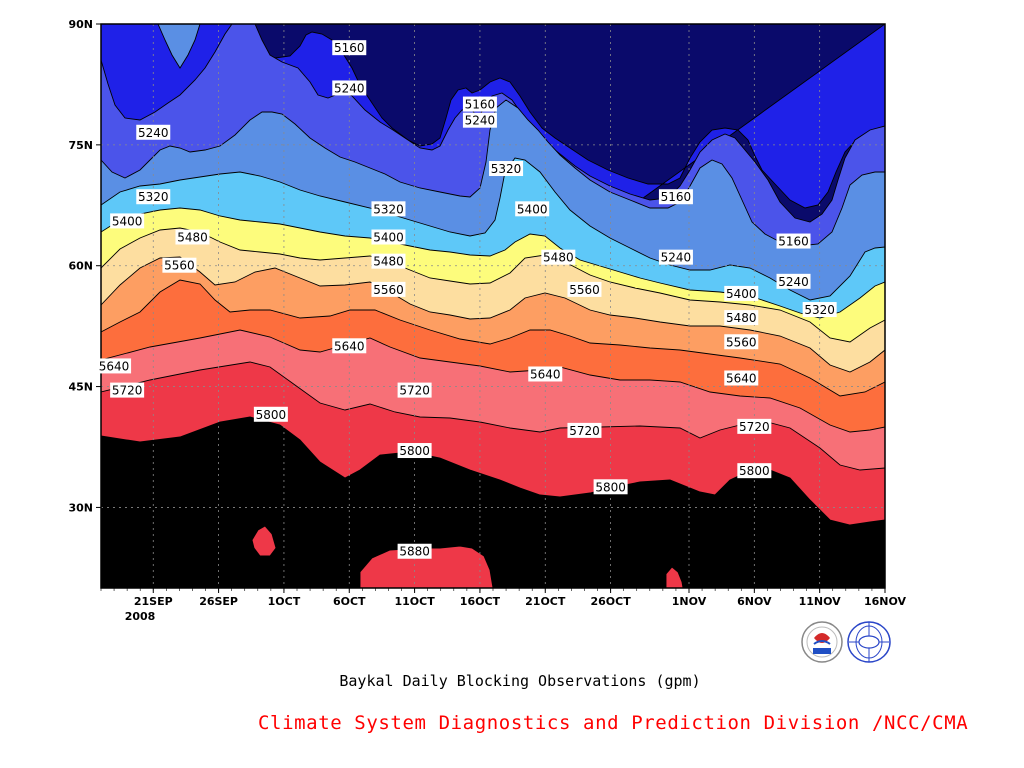  What do you see at coordinates (822, 642) in the screenshot?
I see `bcc-logo` at bounding box center [822, 642].